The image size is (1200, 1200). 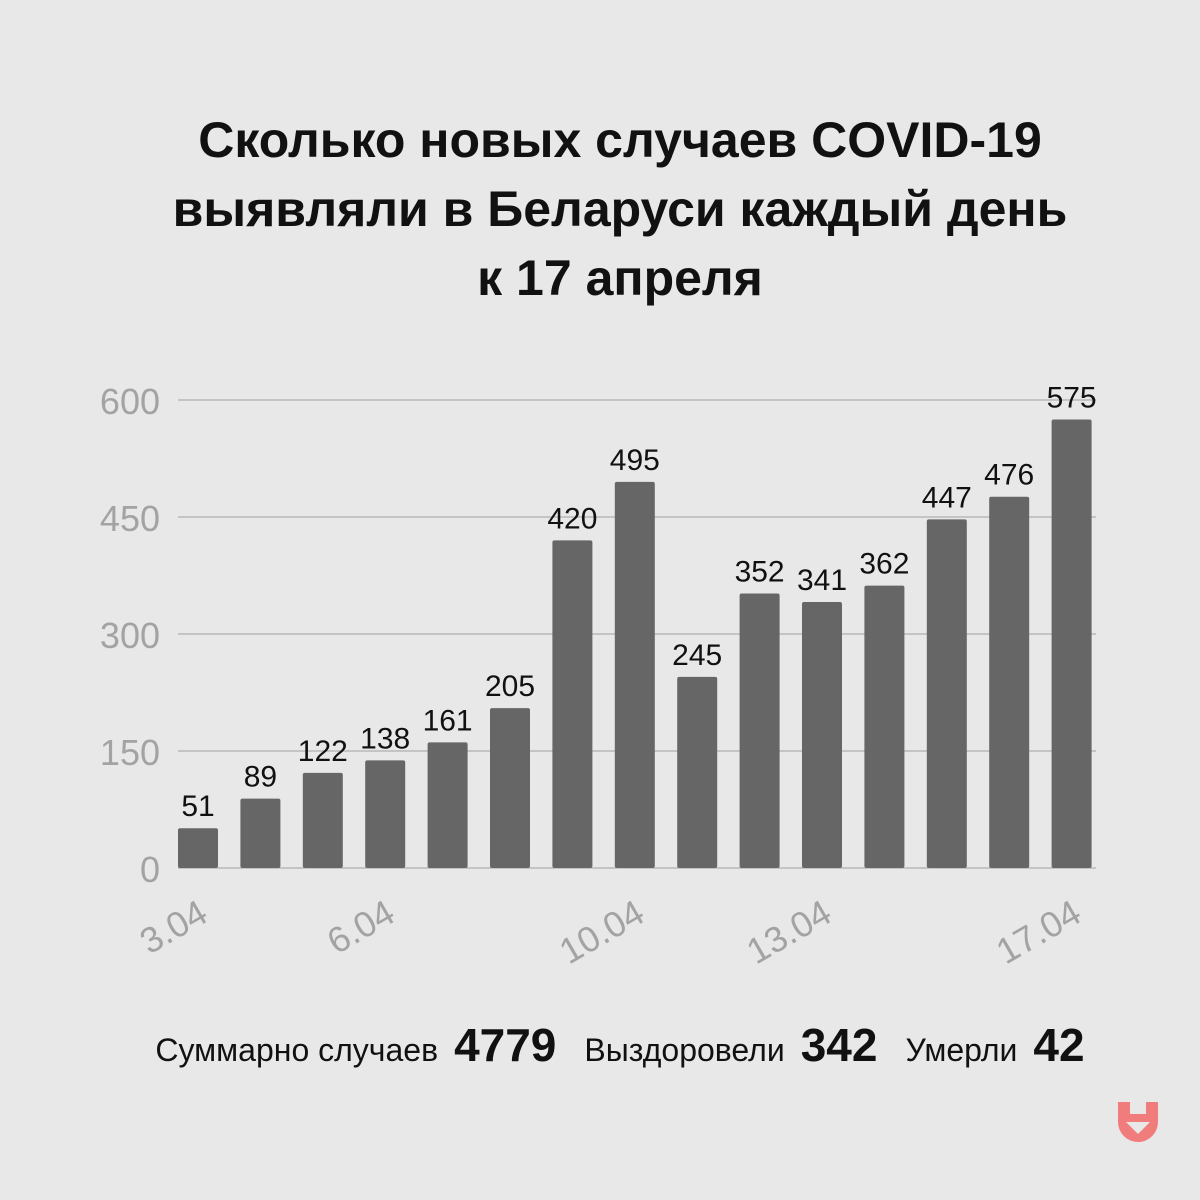 What do you see at coordinates (197, 806) in the screenshot?
I see `bar-value-label: 51` at bounding box center [197, 806].